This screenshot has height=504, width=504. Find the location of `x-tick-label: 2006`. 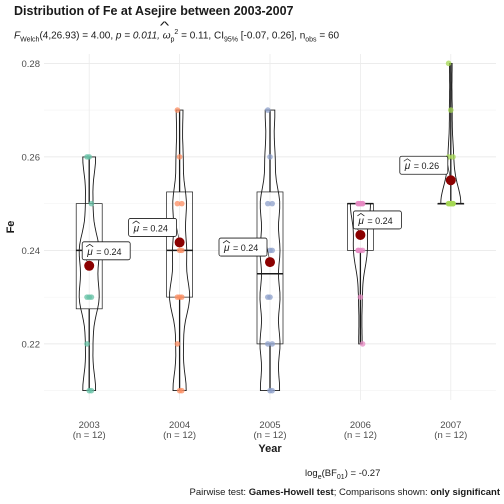

x-tick-label: 2006 is located at coordinates (360, 425).